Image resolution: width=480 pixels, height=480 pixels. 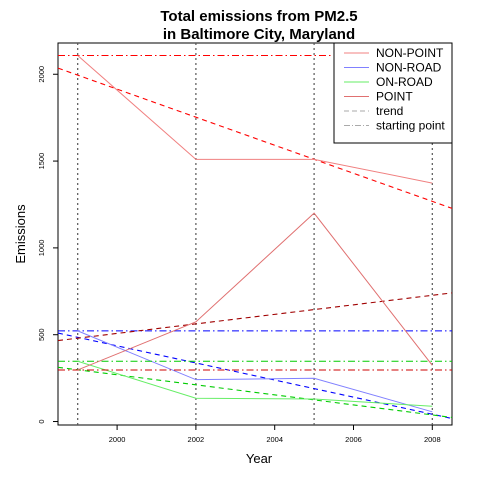 What do you see at coordinates (353, 439) in the screenshot?
I see `x-tick-label: 2006` at bounding box center [353, 439].